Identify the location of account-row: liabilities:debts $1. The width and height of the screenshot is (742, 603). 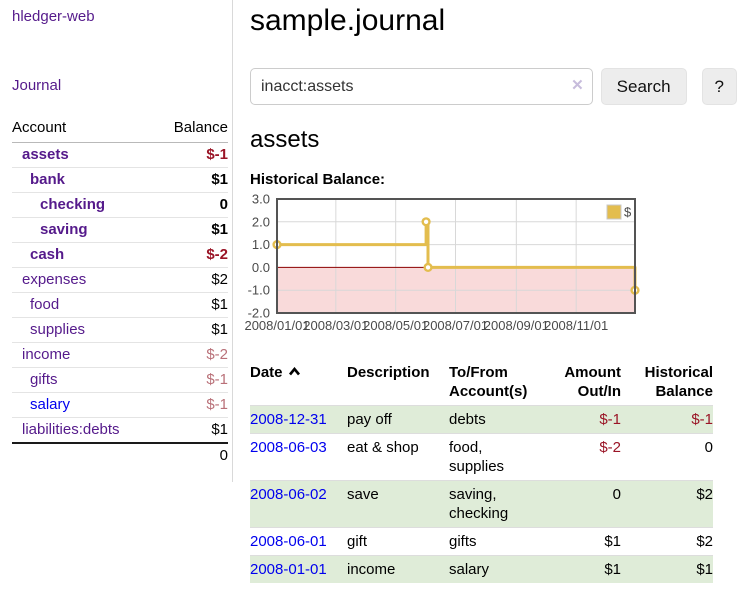
(120, 430).